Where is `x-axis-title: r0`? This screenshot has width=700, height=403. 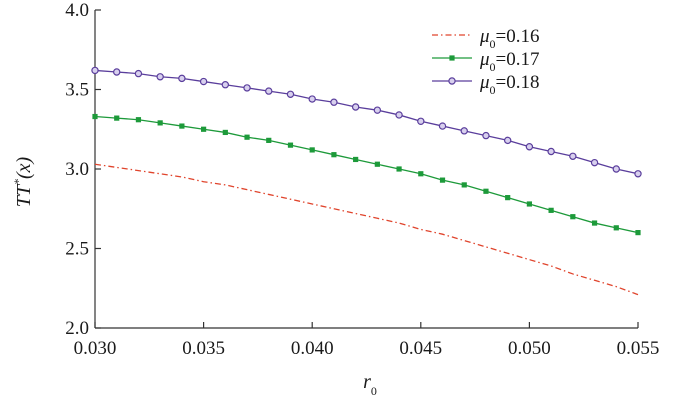
x-axis-title: r0 is located at coordinates (370, 384).